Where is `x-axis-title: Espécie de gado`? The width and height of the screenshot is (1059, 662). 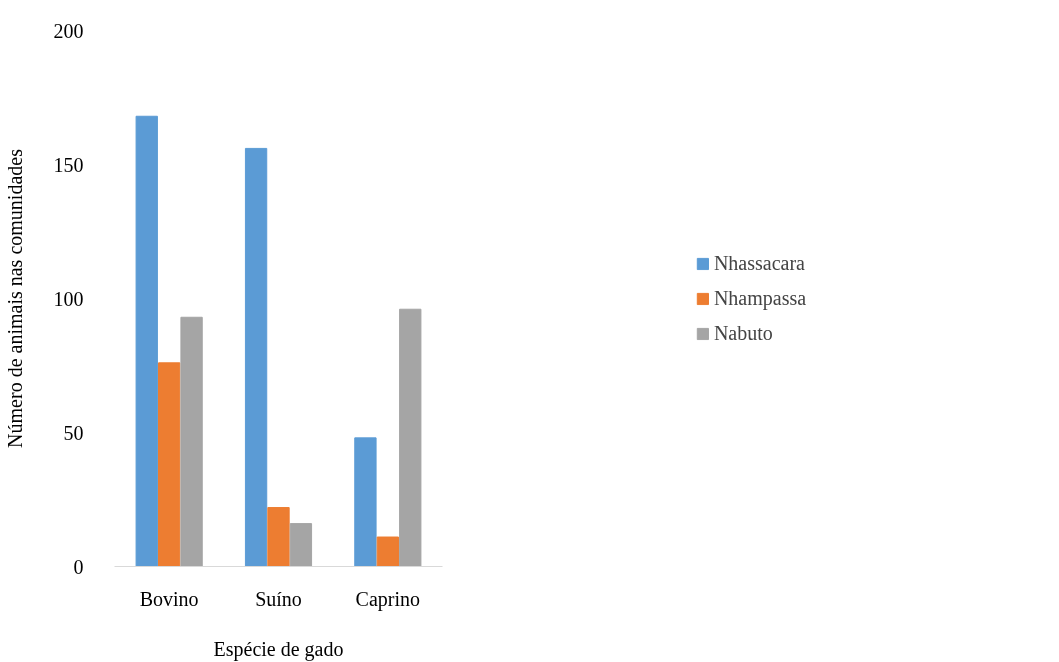
x-axis-title: Espécie de gado is located at coordinates (278, 649).